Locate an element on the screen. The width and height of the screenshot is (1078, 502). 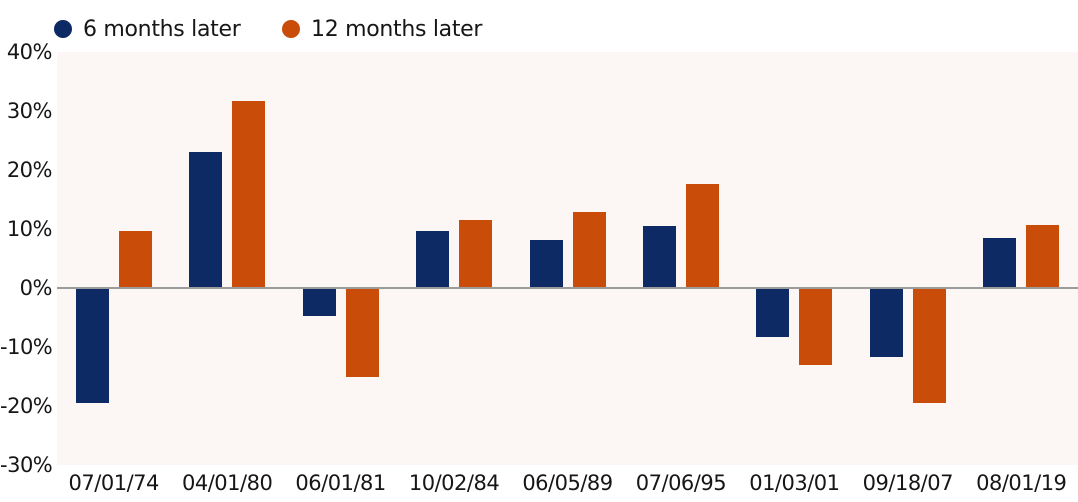
legend-item-12-months: 12 months later is located at coordinates (382, 29).